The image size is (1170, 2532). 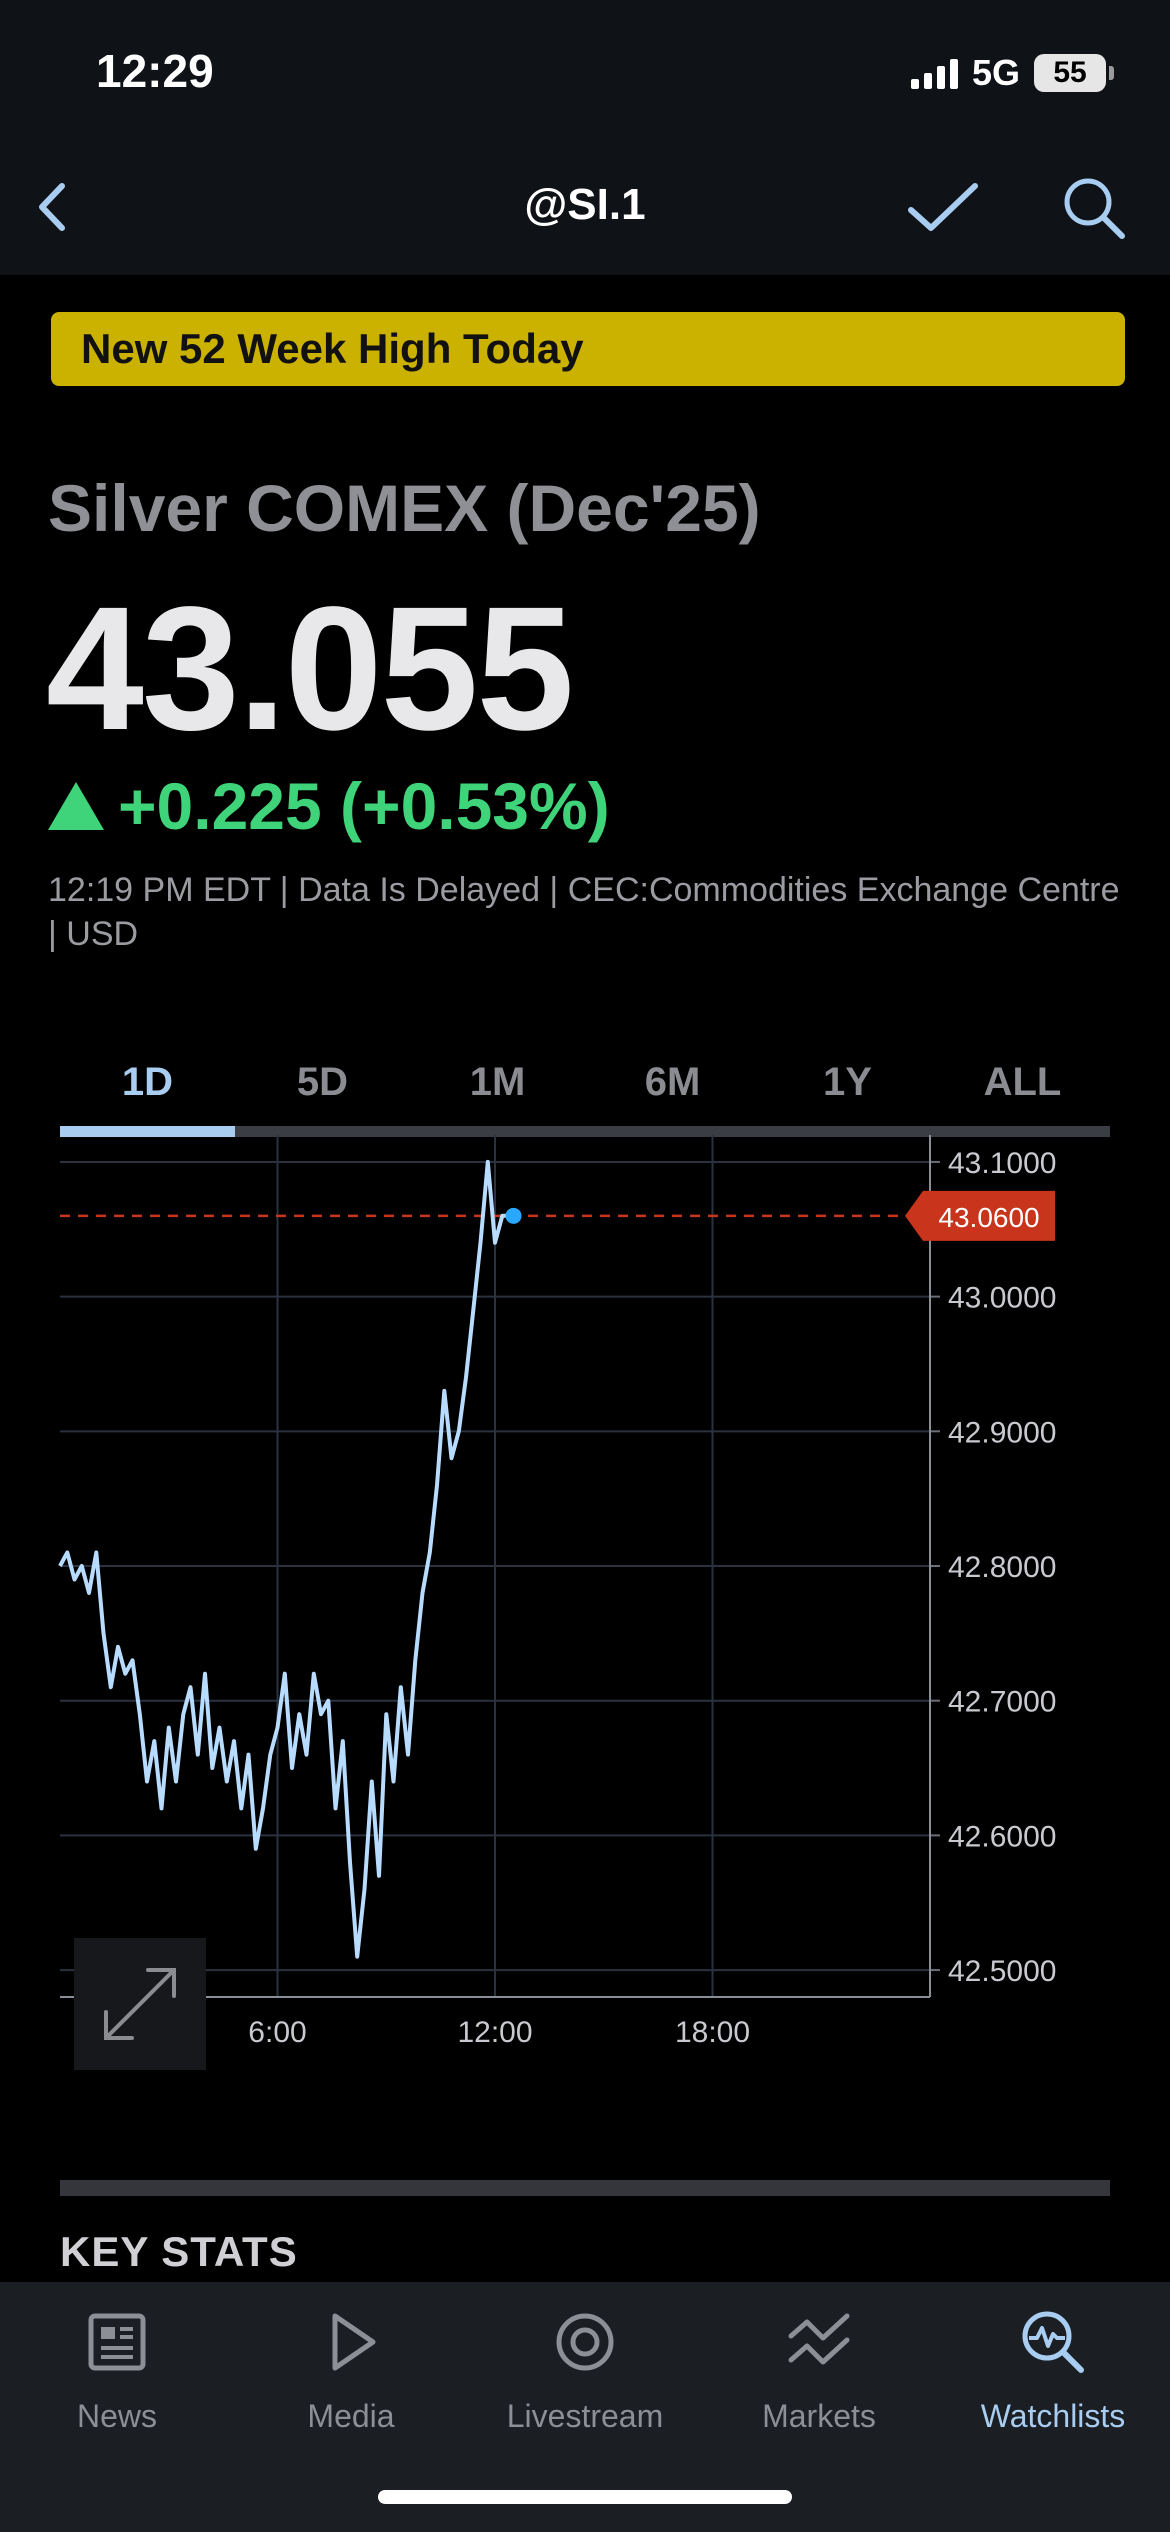 I want to click on tabbar-label: News, so click(x=116, y=2416).